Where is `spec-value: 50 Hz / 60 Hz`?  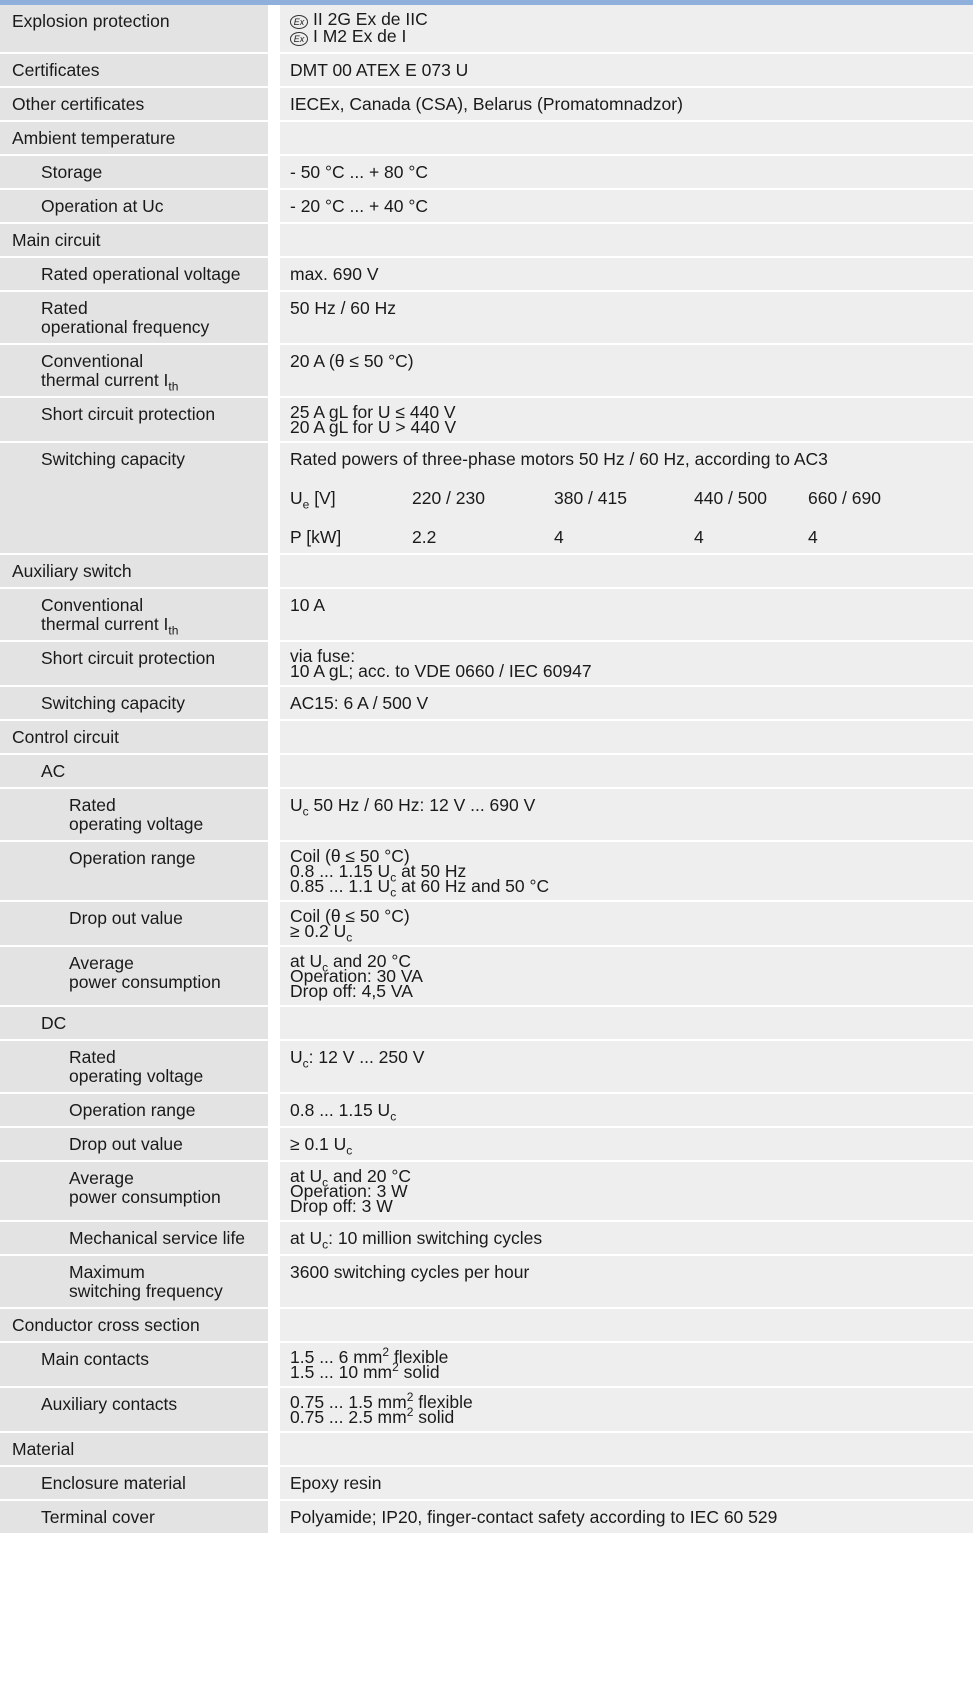 spec-value: 50 Hz / 60 Hz is located at coordinates (626, 317).